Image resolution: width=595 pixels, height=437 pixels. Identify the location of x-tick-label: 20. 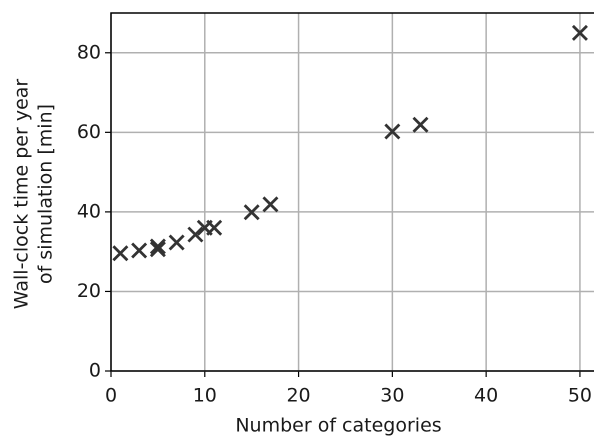
(298, 396).